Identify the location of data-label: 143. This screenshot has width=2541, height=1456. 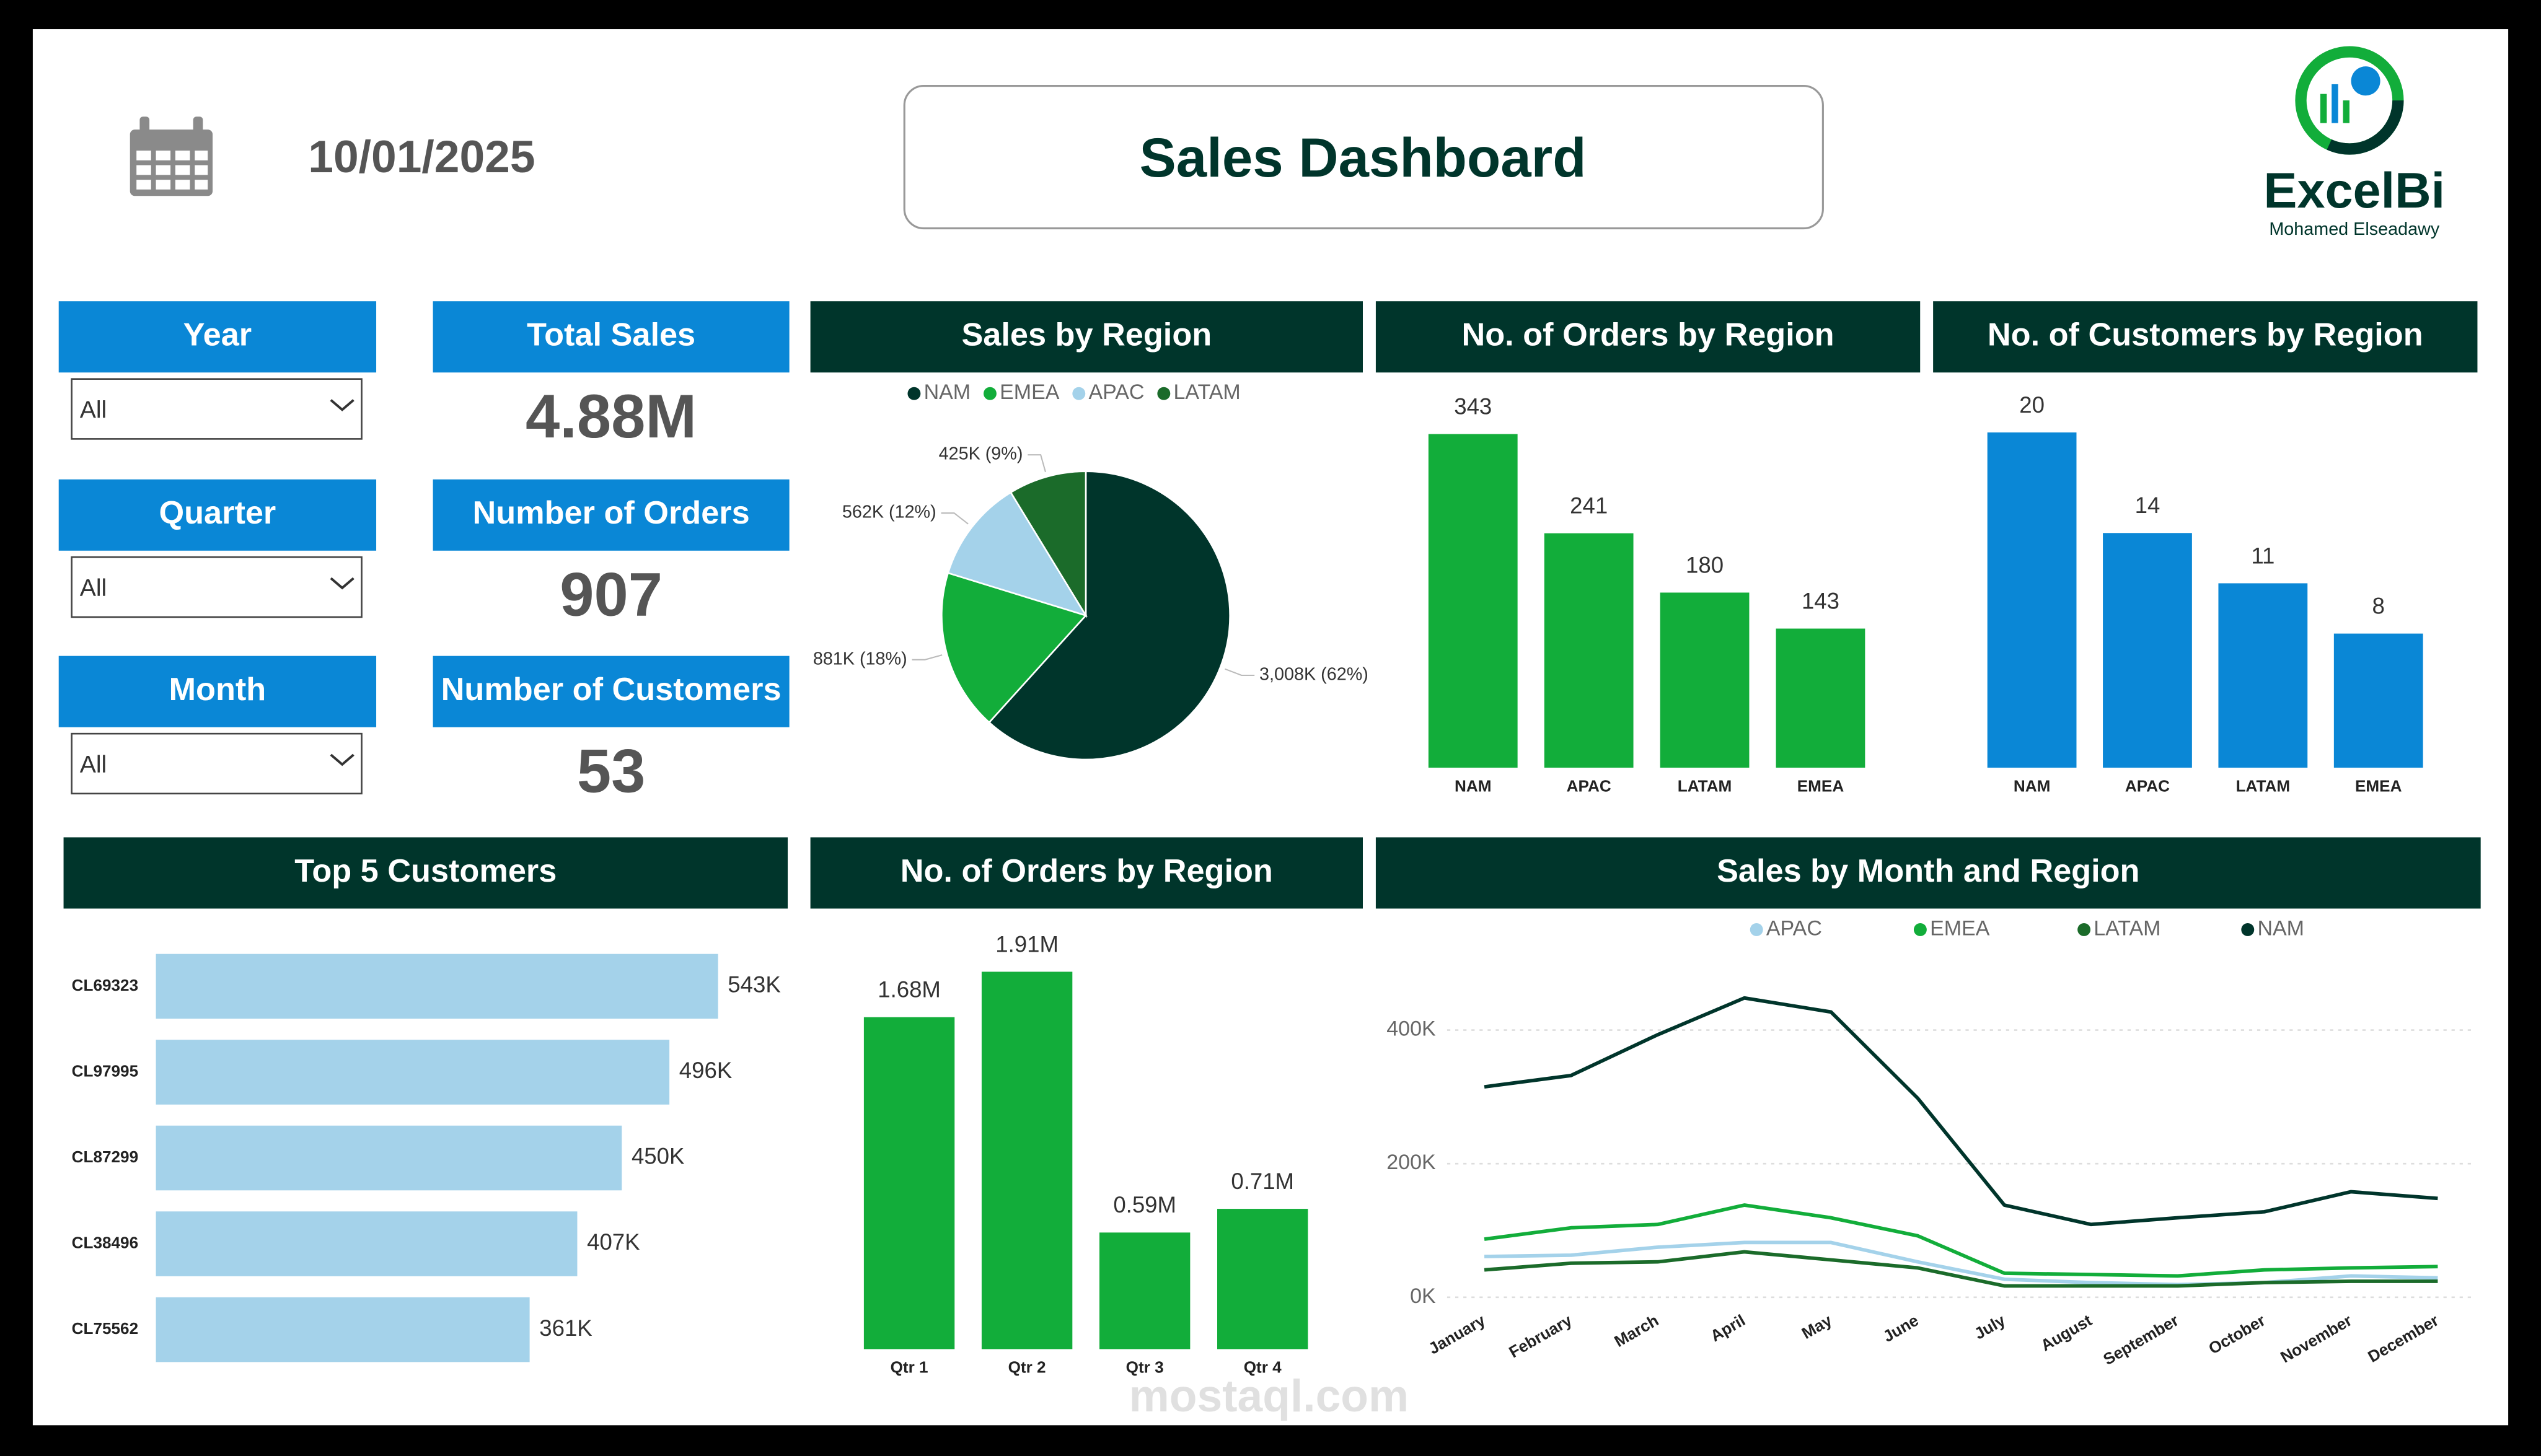
(1820, 601).